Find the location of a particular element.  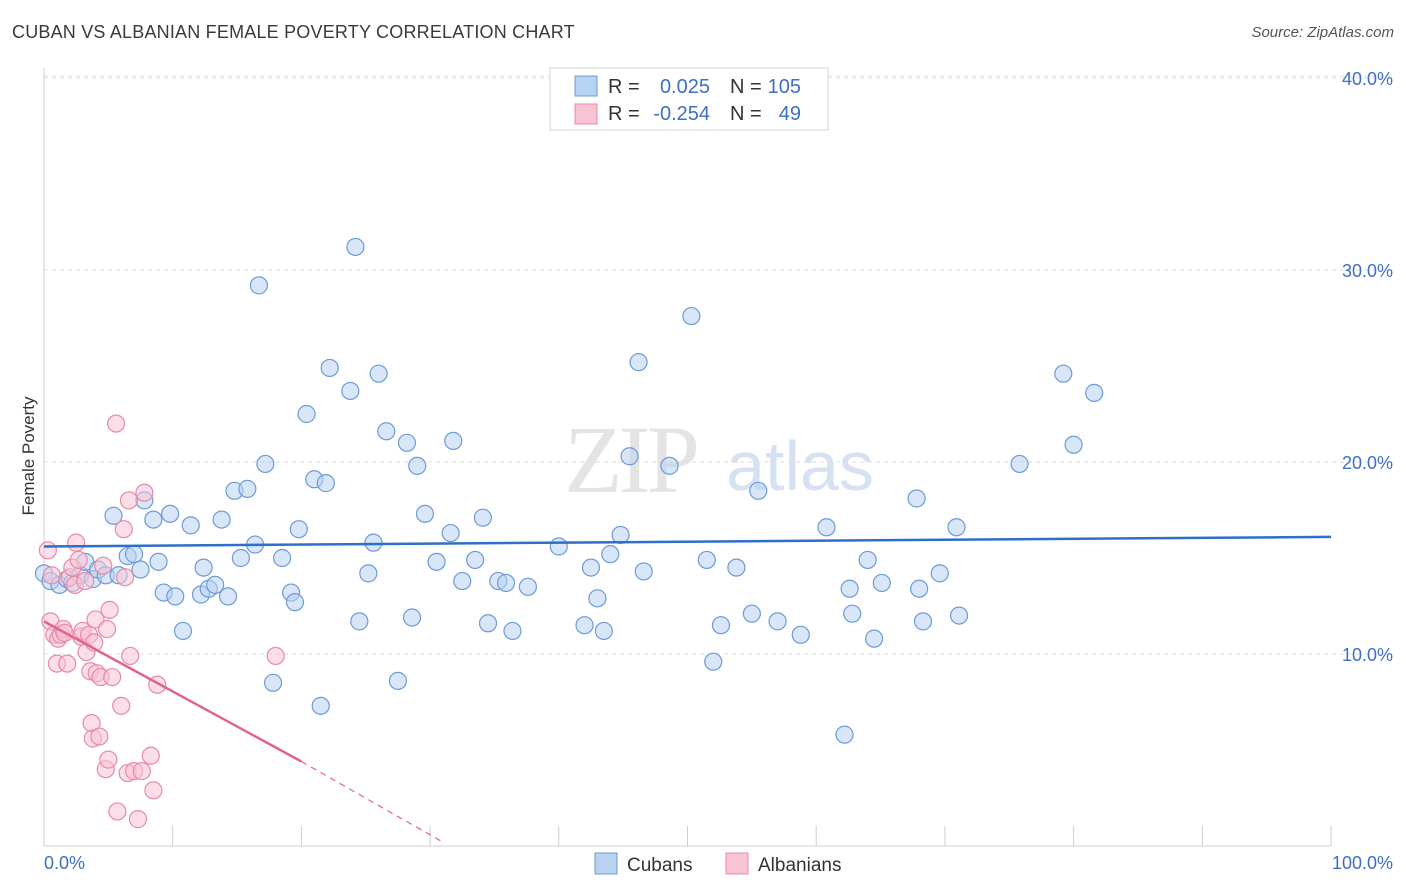

stats-n-value-albanians: 49 is located at coordinates (790, 114).